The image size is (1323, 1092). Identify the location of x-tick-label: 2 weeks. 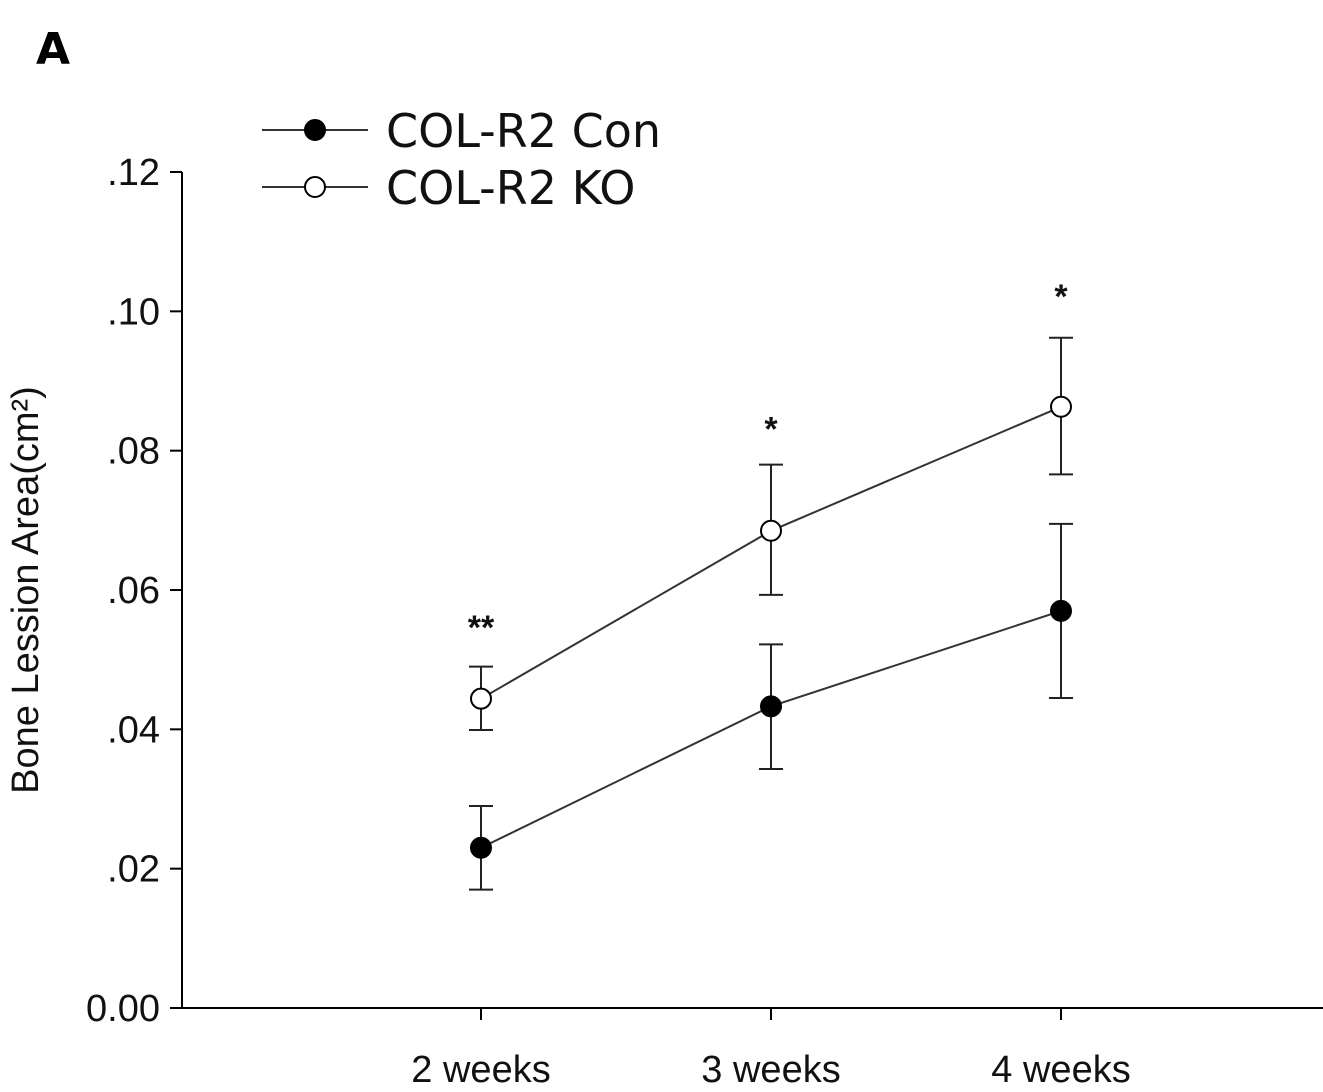
(480, 1070).